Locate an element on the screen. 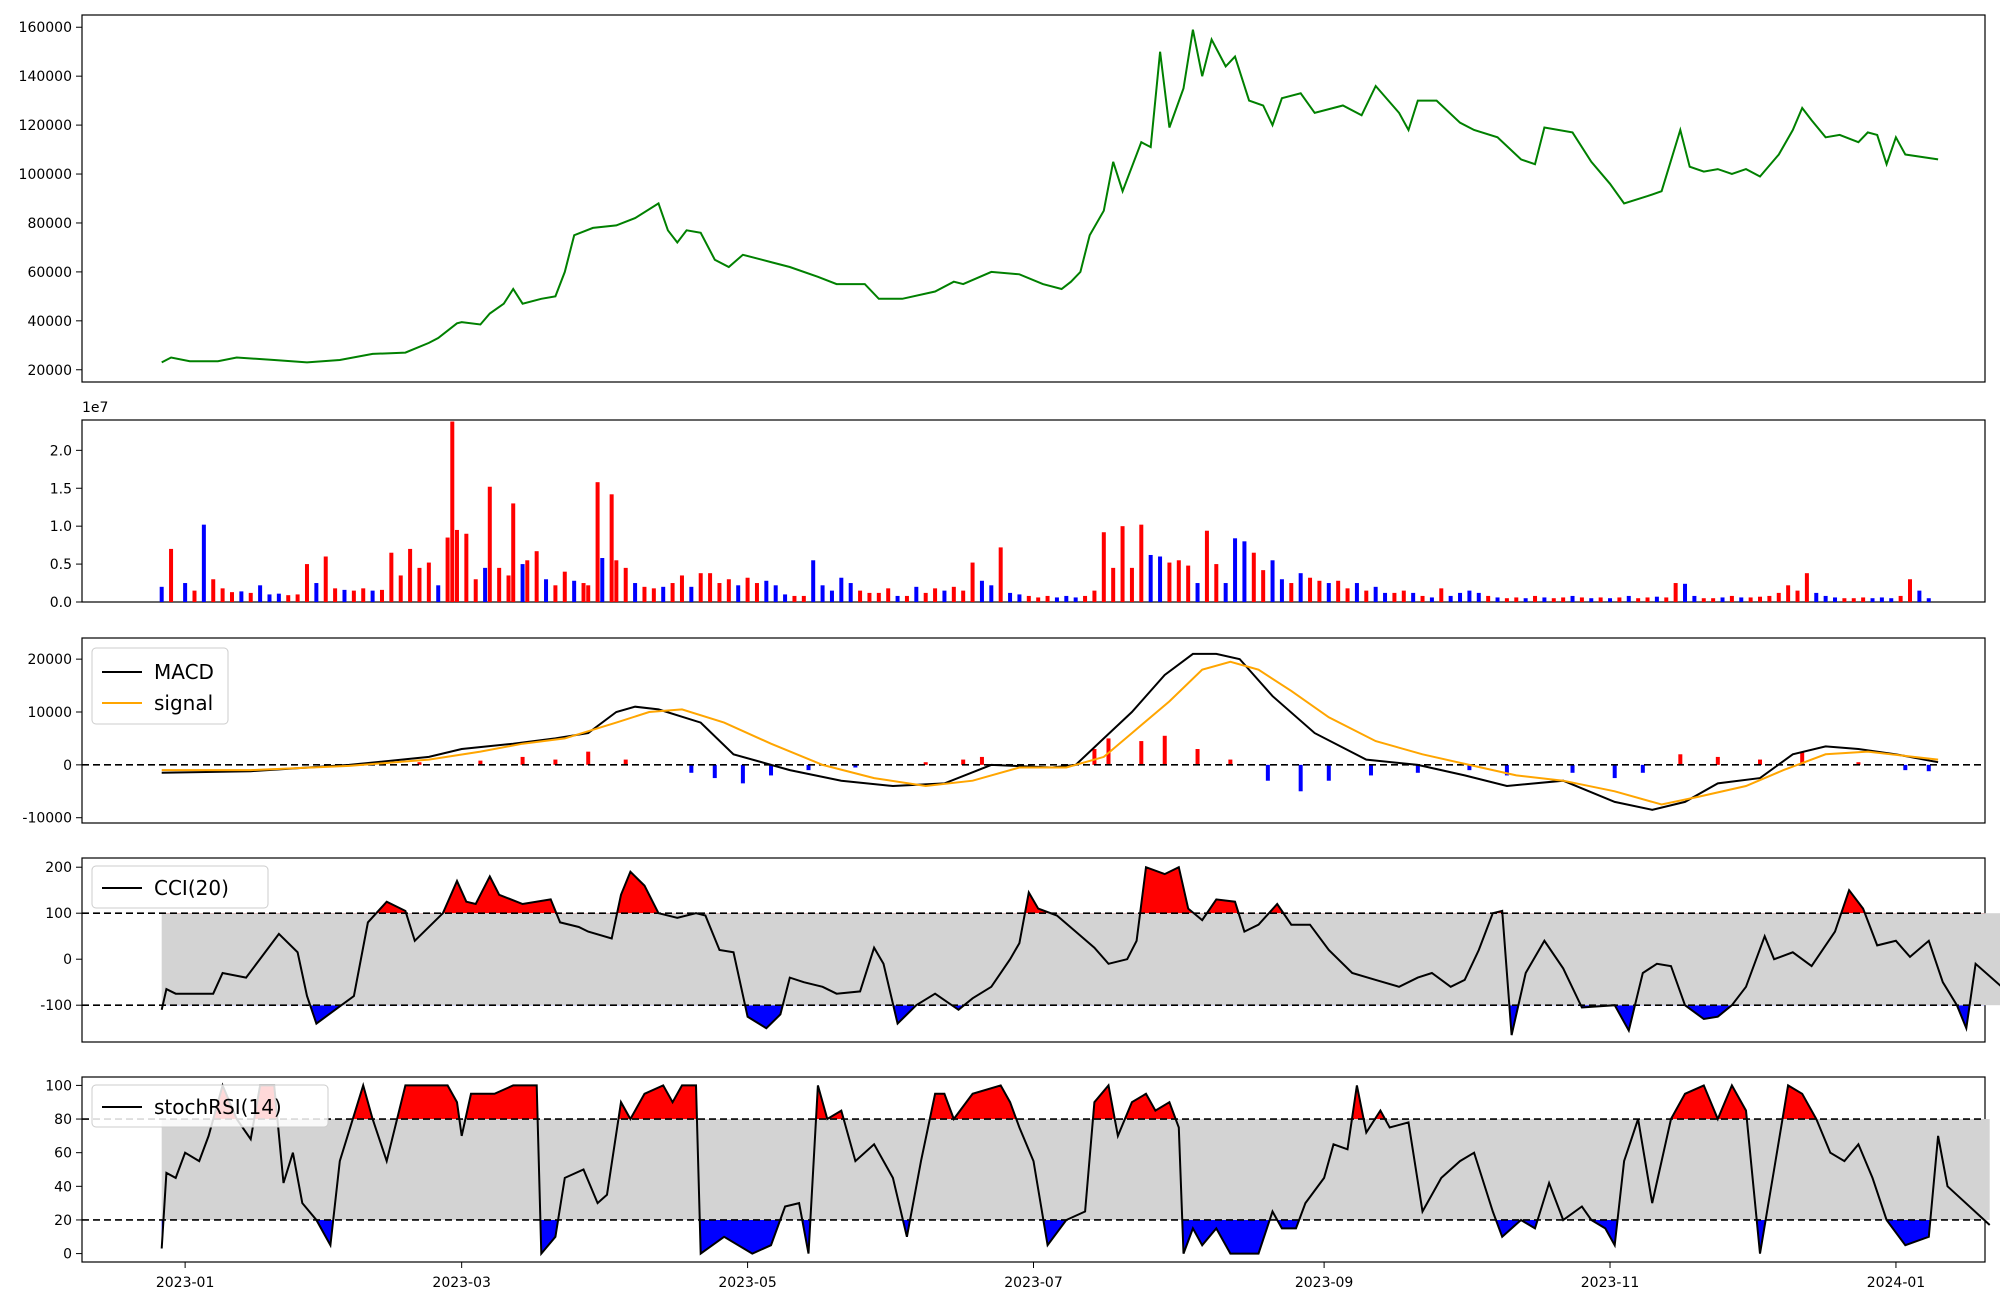 The width and height of the screenshot is (2000, 1305). macd-axis-ytick-label: 20000 is located at coordinates (49, 660).